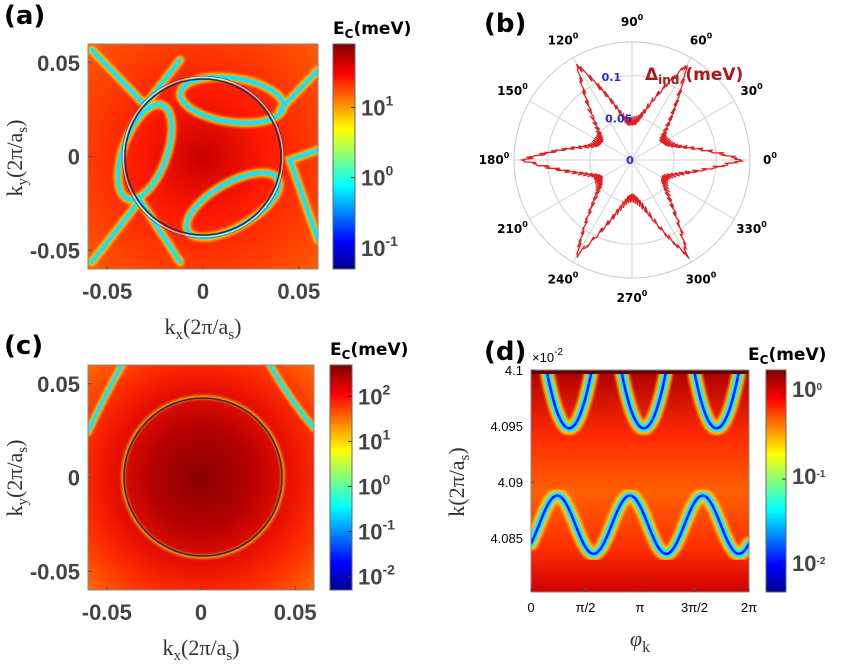 The height and width of the screenshot is (668, 842). I want to click on contour-upper-right, so click(297, 90).